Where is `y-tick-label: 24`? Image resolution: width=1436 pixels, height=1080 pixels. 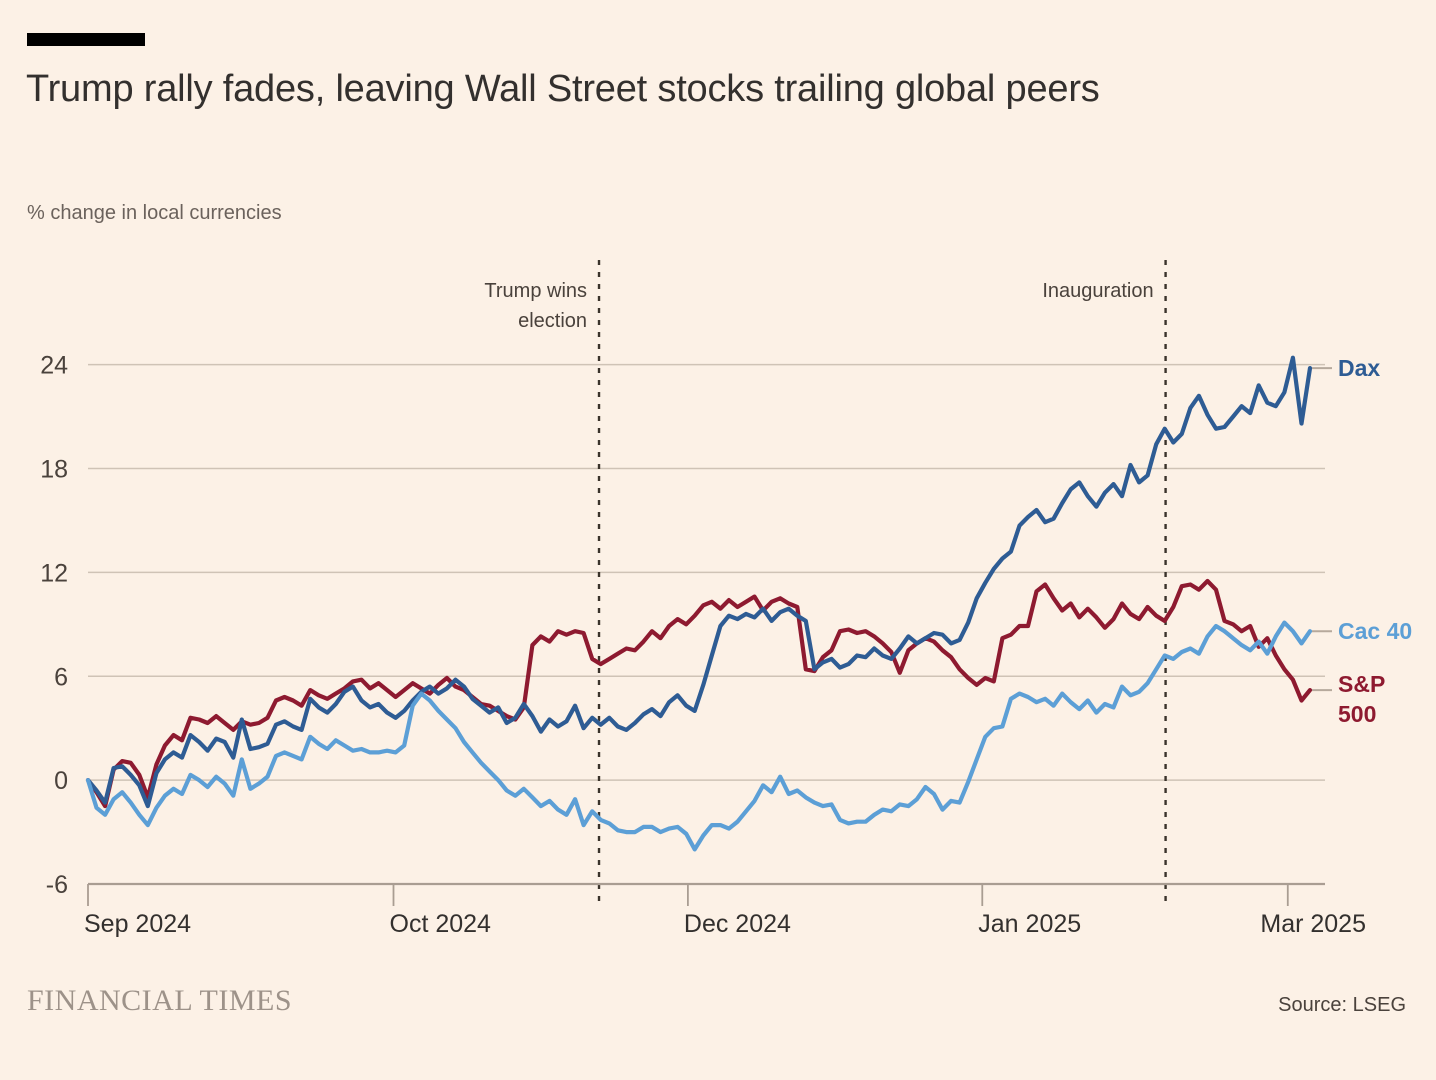 y-tick-label: 24 is located at coordinates (54, 366).